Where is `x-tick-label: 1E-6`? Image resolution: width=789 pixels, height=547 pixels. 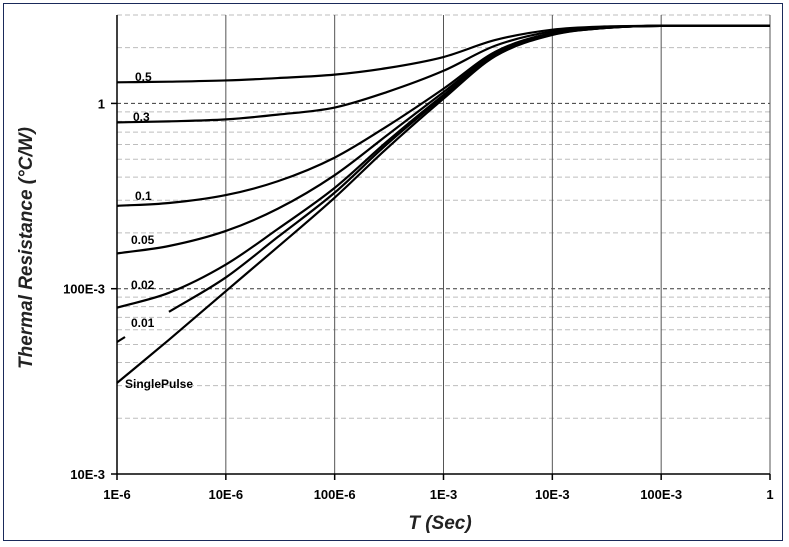 x-tick-label: 1E-6 is located at coordinates (116, 494).